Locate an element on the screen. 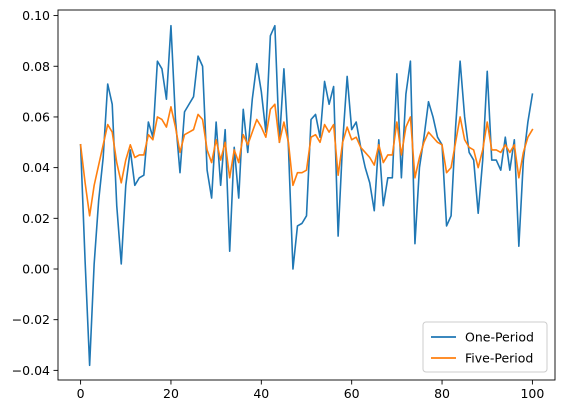  x-tick-label: 20 is located at coordinates (171, 393).